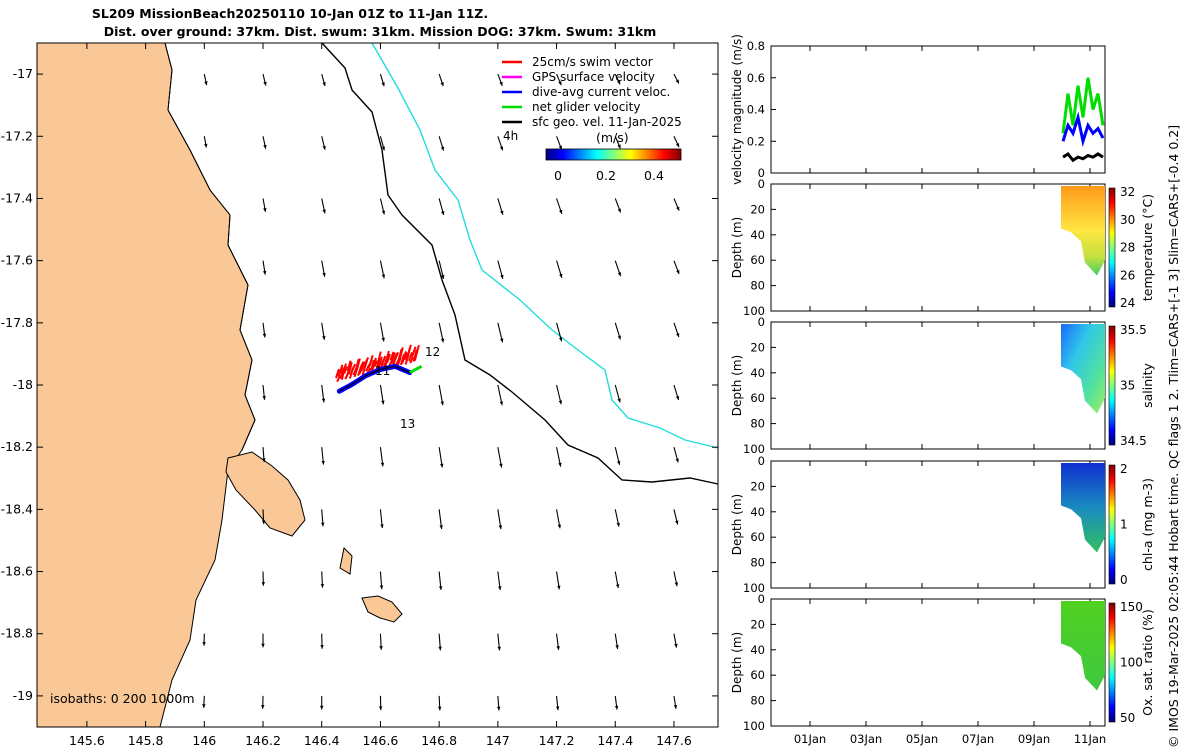 The width and height of the screenshot is (1200, 750). I want to click on time-tick-label: 09Jan, so click(1034, 739).